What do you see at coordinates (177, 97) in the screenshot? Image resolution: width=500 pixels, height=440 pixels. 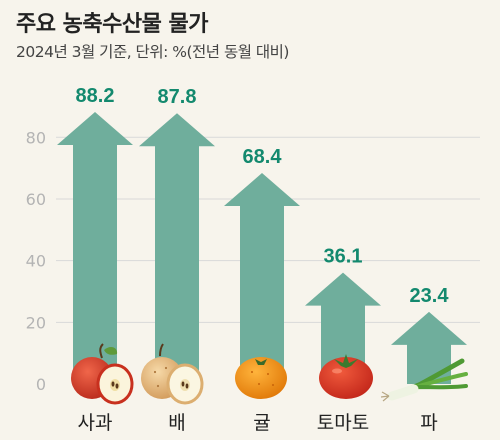 I see `value-label: 87.8` at bounding box center [177, 97].